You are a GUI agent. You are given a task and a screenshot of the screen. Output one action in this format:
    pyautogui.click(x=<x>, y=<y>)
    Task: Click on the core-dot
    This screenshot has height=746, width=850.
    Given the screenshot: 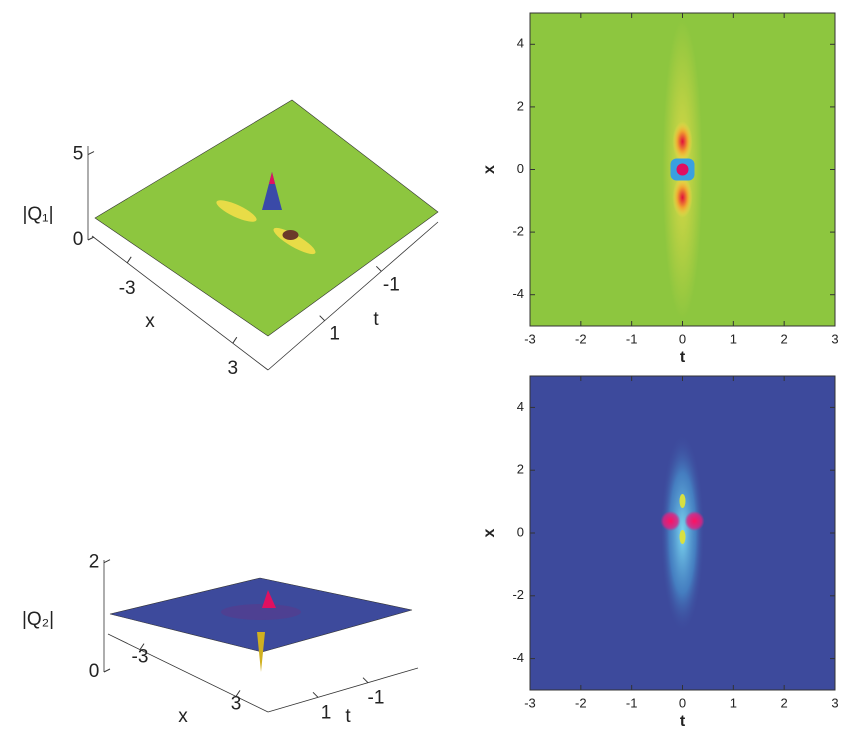 What is the action you would take?
    pyautogui.click(x=682, y=169)
    